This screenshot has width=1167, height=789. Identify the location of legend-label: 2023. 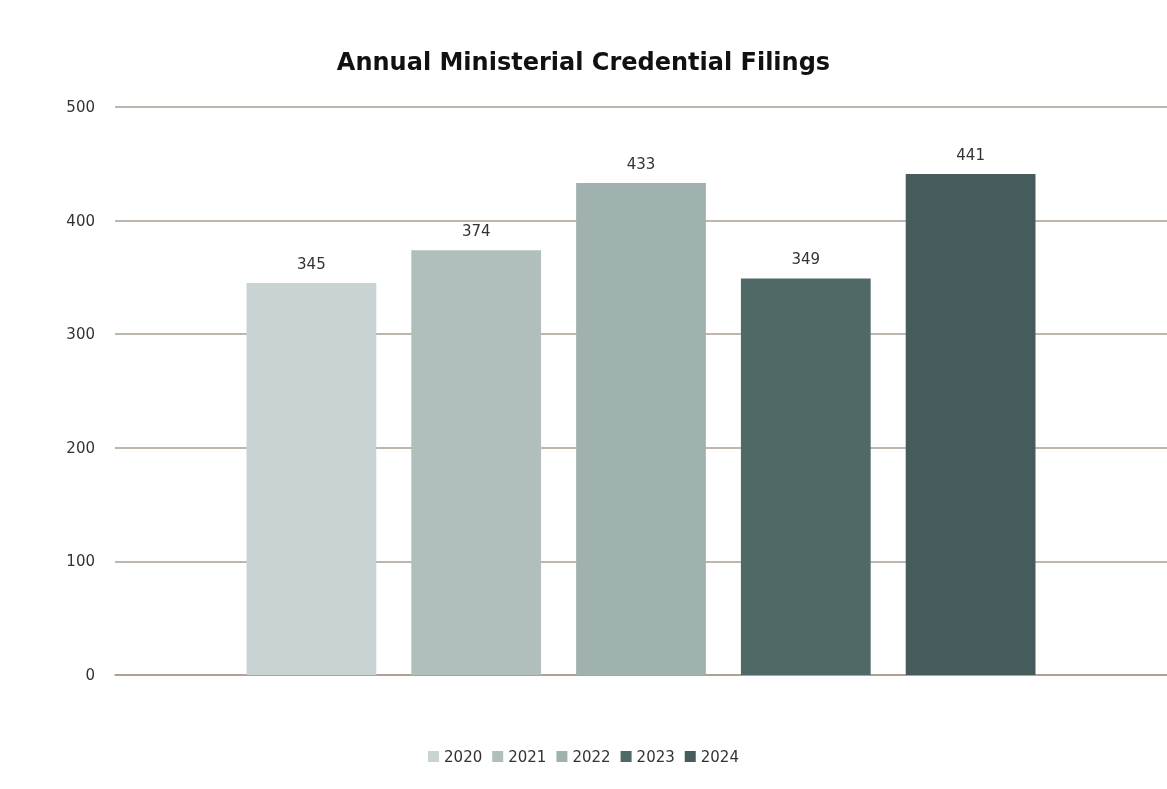
(655, 756).